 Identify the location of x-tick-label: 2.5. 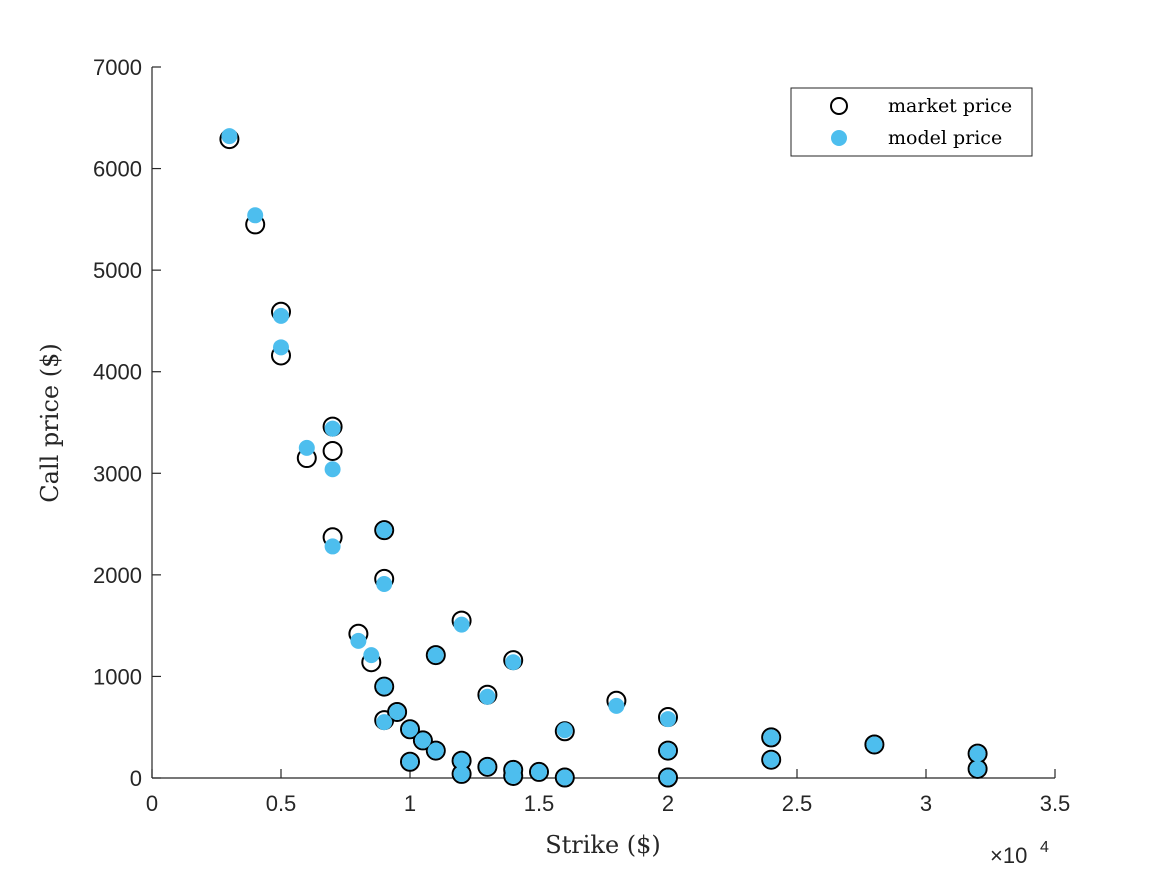
(797, 803).